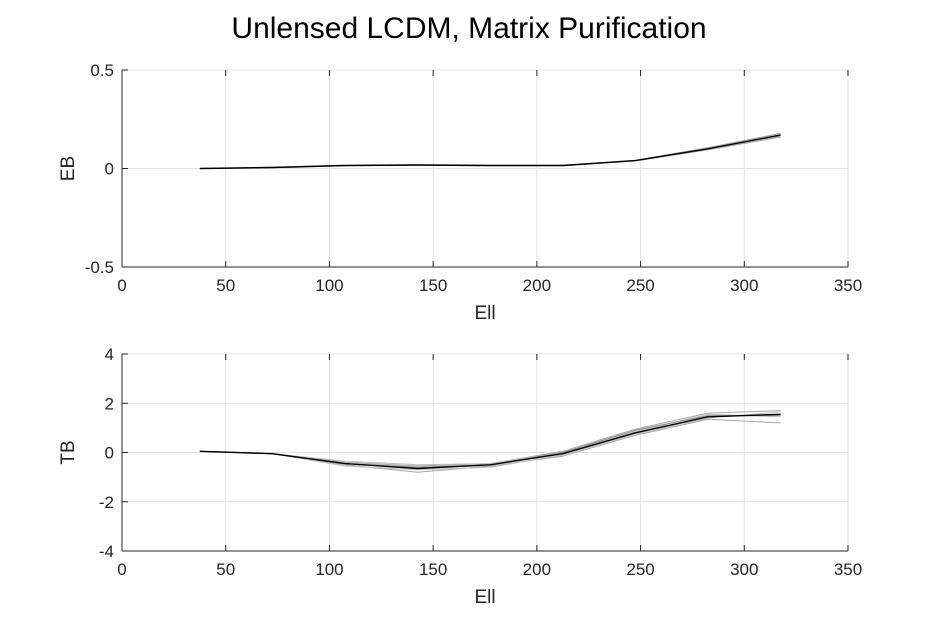 Image resolution: width=938 pixels, height=625 pixels. Describe the element at coordinates (121, 285) in the screenshot. I see `eb-x-tick-label: 0` at that location.